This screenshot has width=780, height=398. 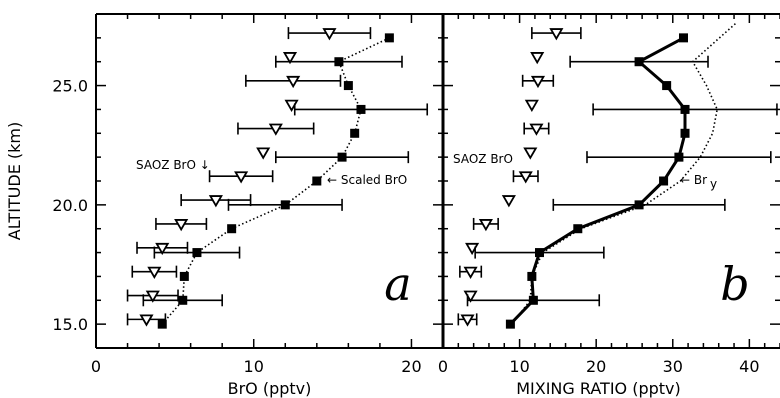 What do you see at coordinates (70, 324) in the screenshot?
I see `y-tick-label: 15.0` at bounding box center [70, 324].